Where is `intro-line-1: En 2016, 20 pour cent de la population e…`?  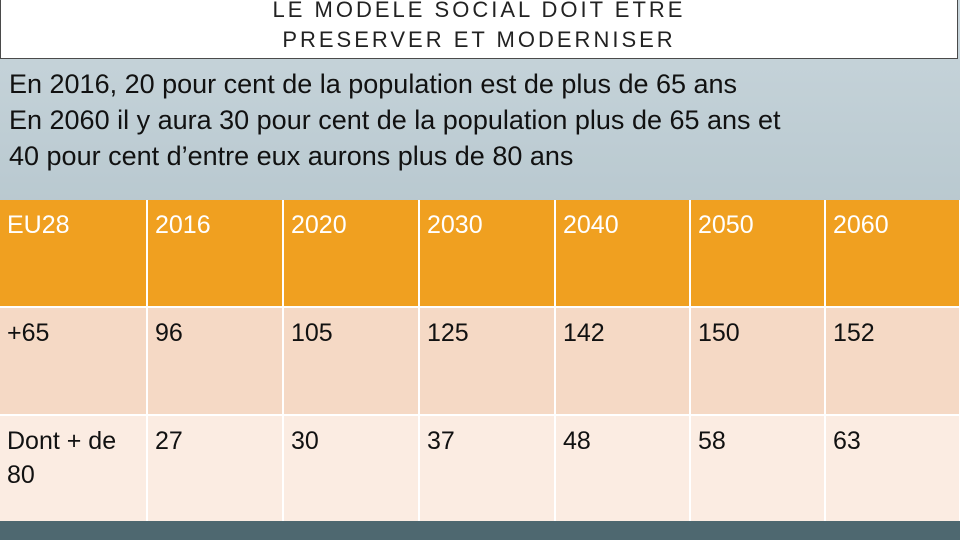 intro-line-1: En 2016, 20 pour cent de la population e… is located at coordinates (373, 84).